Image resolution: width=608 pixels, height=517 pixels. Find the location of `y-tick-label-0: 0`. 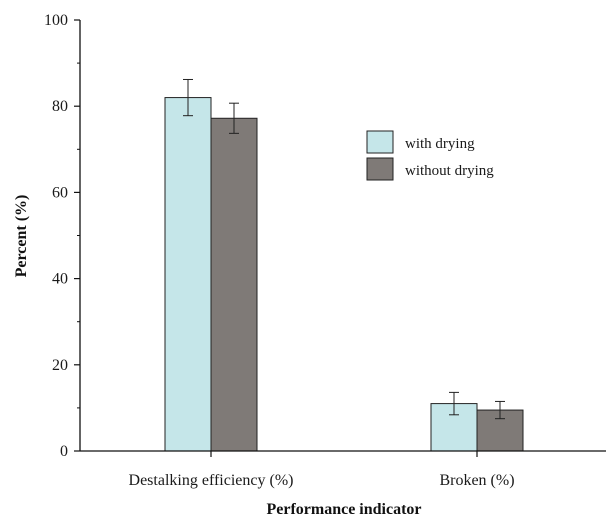

y-tick-label-0: 0 is located at coordinates (64, 451).